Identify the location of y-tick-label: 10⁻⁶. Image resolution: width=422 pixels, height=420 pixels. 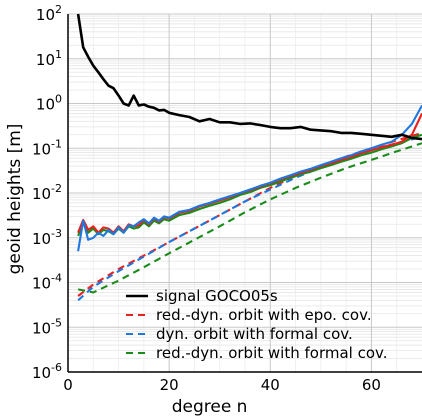
(47, 371).